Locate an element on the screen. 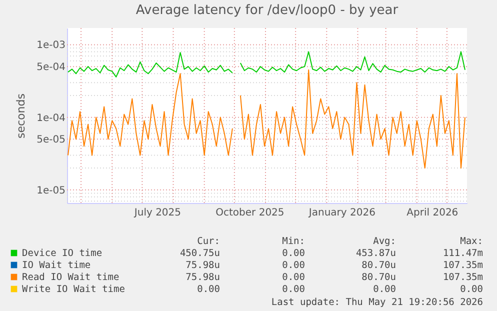 The image size is (497, 311). text: Min: is located at coordinates (293, 241).